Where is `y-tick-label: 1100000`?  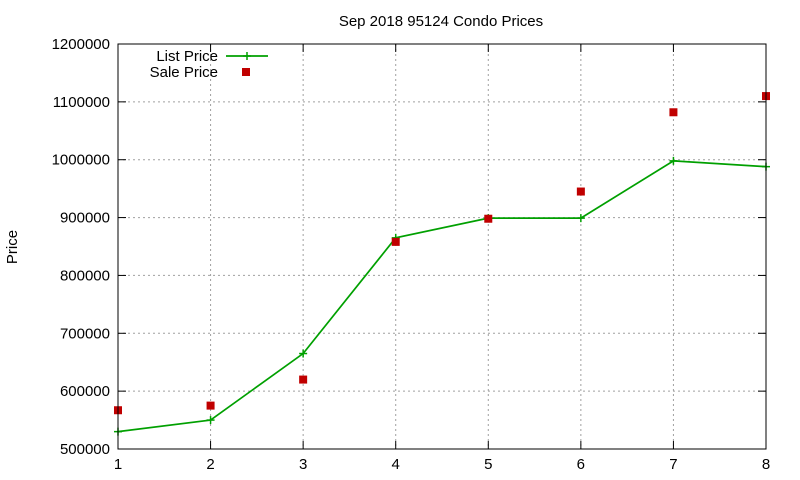
y-tick-label: 1100000 is located at coordinates (81, 102).